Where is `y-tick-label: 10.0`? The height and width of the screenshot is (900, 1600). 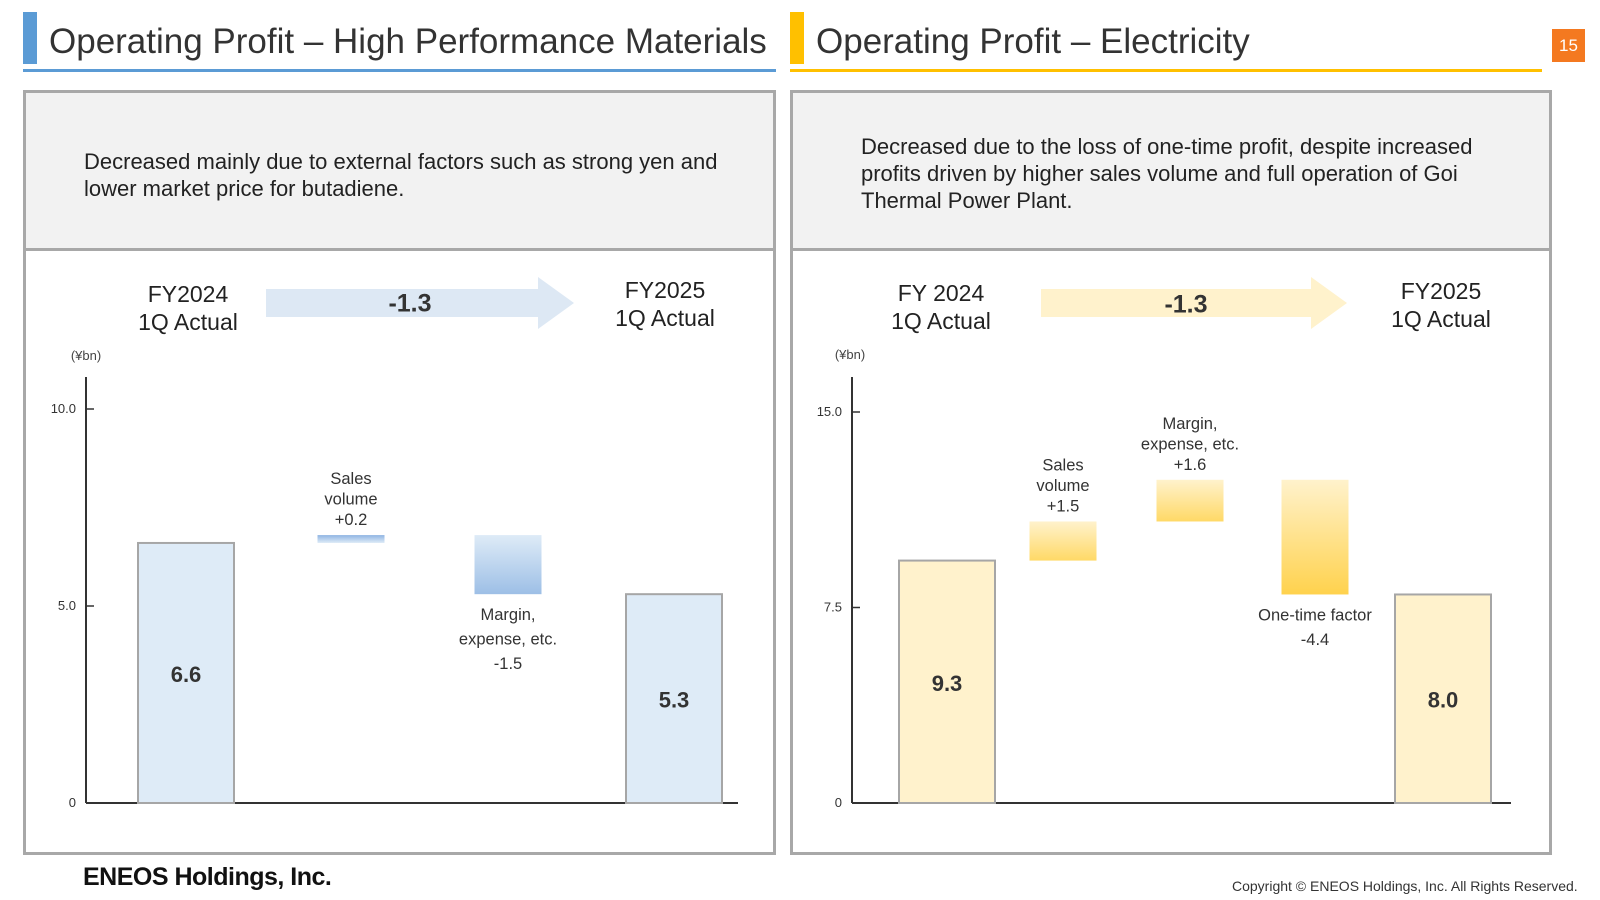
y-tick-label: 10.0 is located at coordinates (63, 408).